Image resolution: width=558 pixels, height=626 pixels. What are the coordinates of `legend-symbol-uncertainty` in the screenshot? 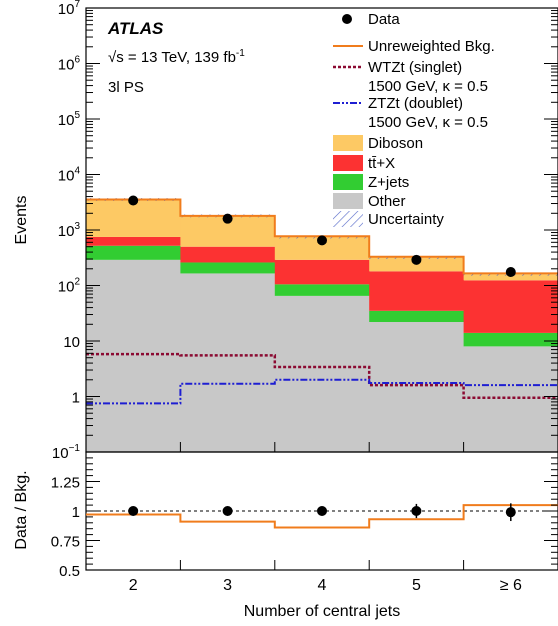 It's located at (348, 219).